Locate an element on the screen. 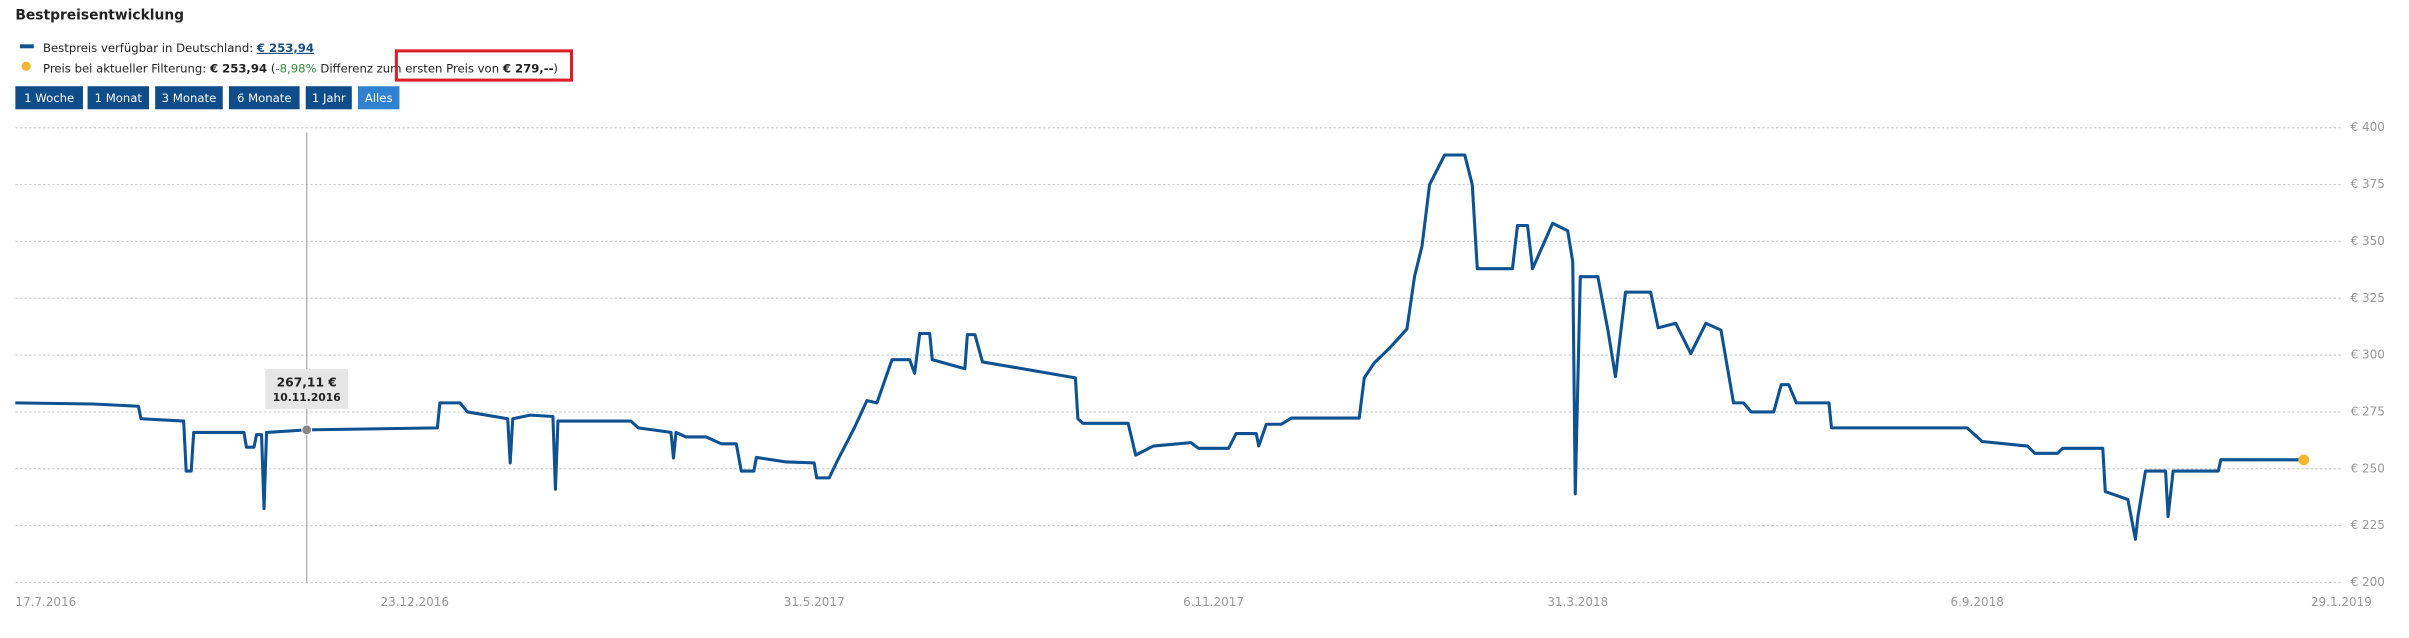 The width and height of the screenshot is (2409, 638). highlight-box is located at coordinates (484, 65).